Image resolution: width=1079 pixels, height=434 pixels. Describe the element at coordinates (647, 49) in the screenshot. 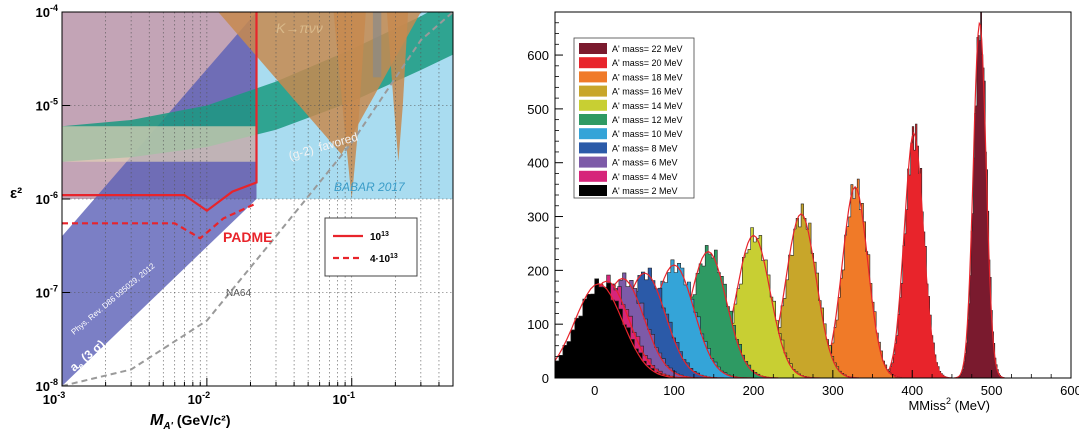

I see `right-legend-label: A' mass= 22 MeV` at that location.